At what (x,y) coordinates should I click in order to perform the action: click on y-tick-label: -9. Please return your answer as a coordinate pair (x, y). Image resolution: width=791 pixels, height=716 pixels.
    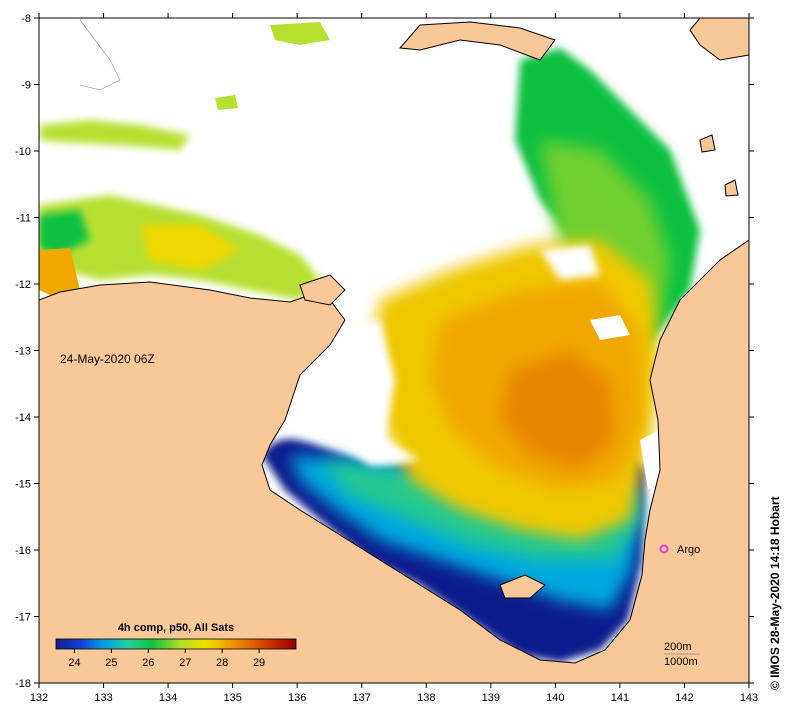
    Looking at the image, I should click on (26, 86).